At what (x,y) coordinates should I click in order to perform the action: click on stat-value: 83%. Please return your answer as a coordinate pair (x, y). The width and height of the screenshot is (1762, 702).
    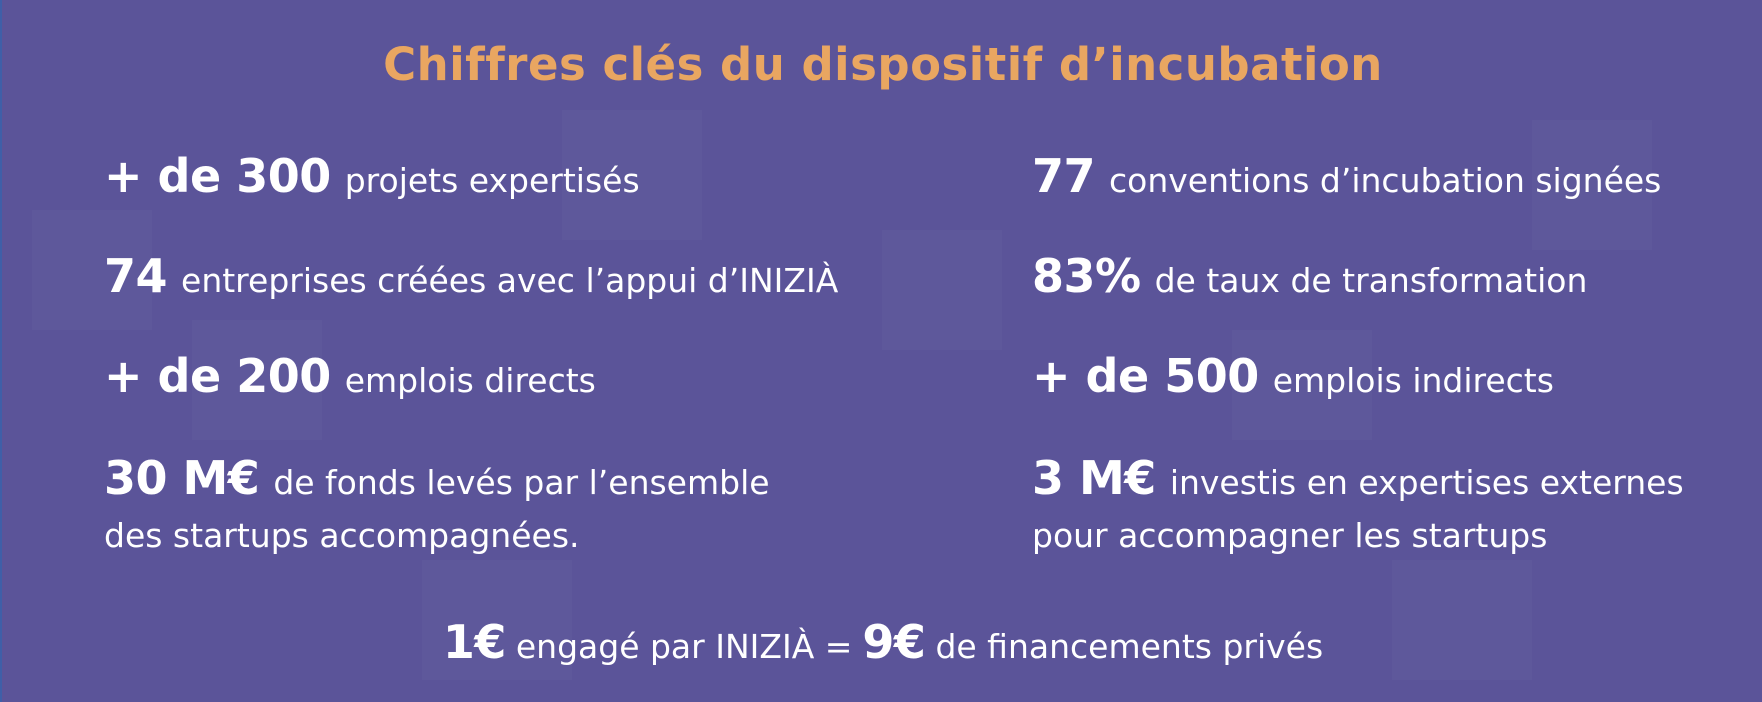
    Looking at the image, I should click on (1086, 276).